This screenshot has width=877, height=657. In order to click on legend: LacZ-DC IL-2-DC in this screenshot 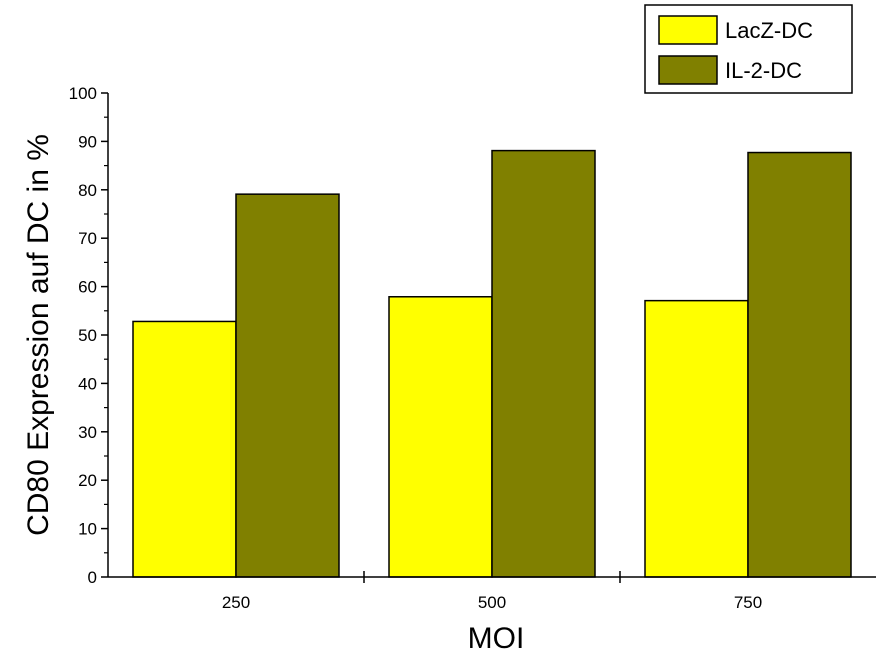, I will do `click(748, 49)`.